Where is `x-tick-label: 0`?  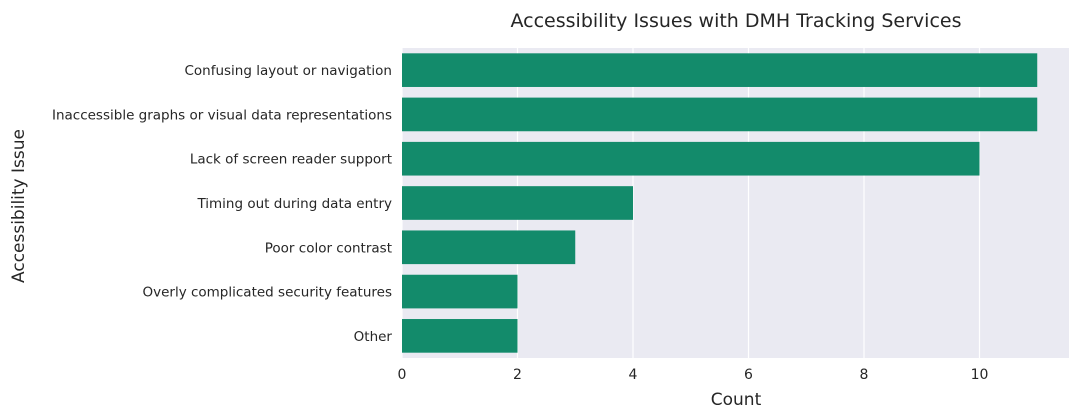 x-tick-label: 0 is located at coordinates (402, 375).